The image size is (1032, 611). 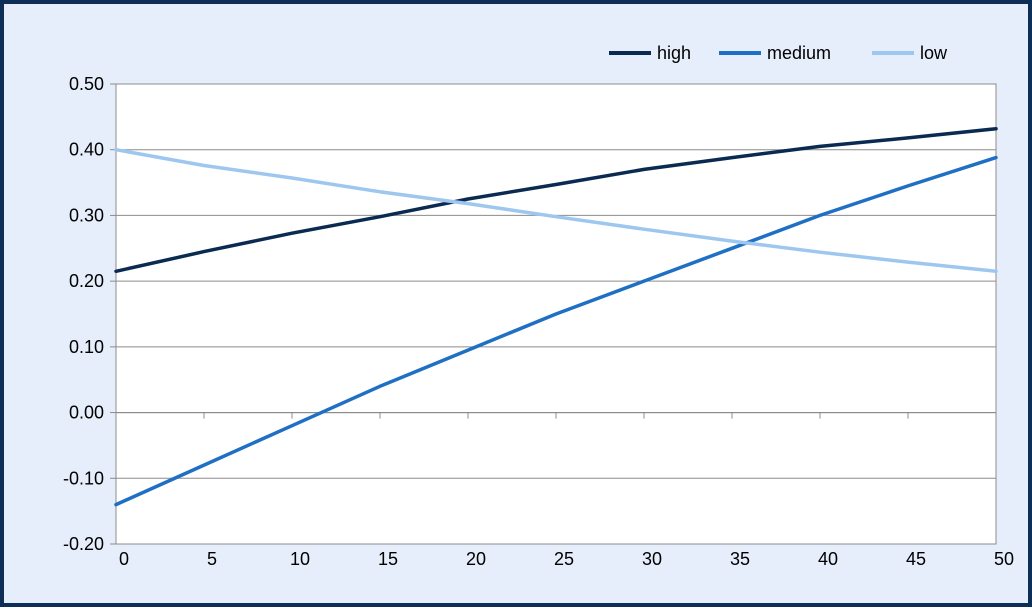 What do you see at coordinates (86, 281) in the screenshot?
I see `y-tick-label: 0.20` at bounding box center [86, 281].